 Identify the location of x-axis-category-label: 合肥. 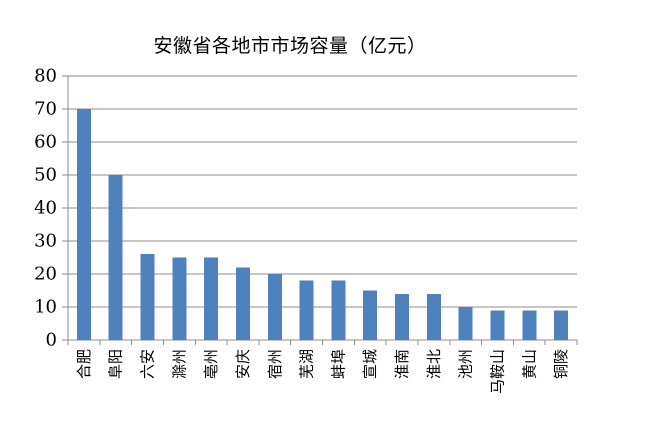
(84, 364).